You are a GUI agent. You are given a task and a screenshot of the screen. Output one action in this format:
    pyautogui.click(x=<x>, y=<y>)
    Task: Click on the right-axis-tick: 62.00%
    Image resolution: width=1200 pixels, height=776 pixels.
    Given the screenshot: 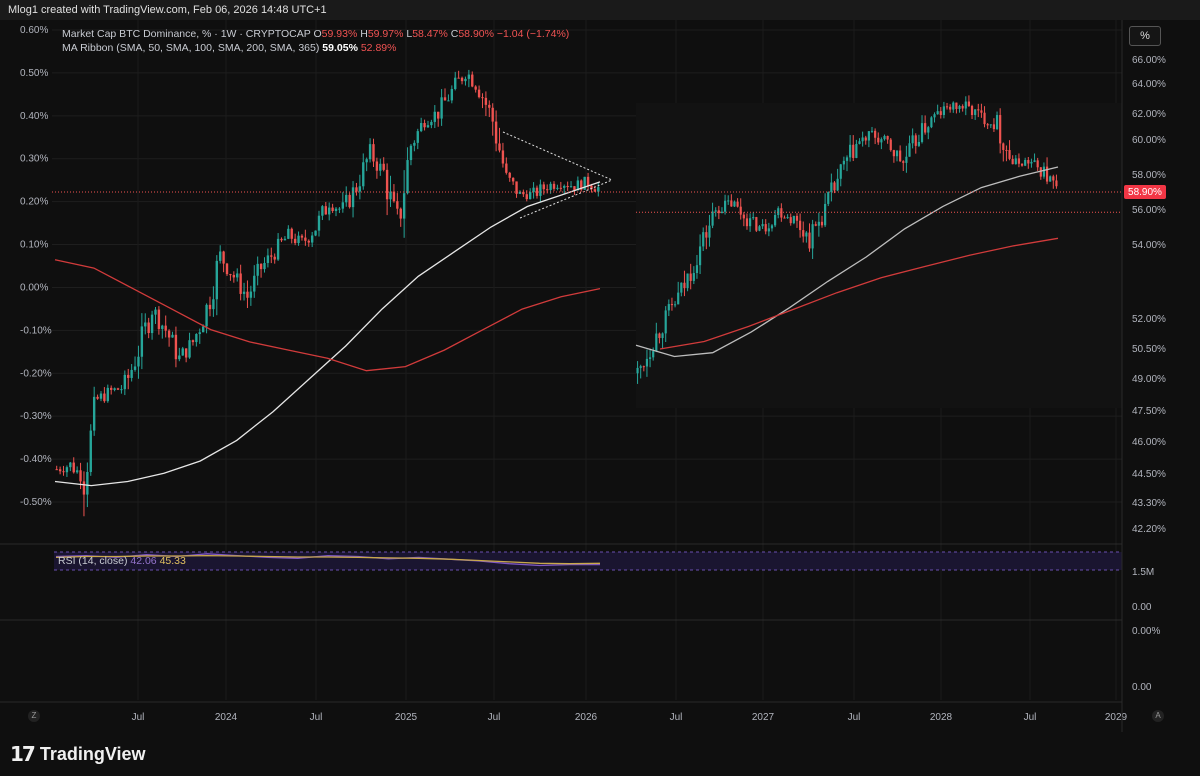 What is the action you would take?
    pyautogui.click(x=1149, y=114)
    